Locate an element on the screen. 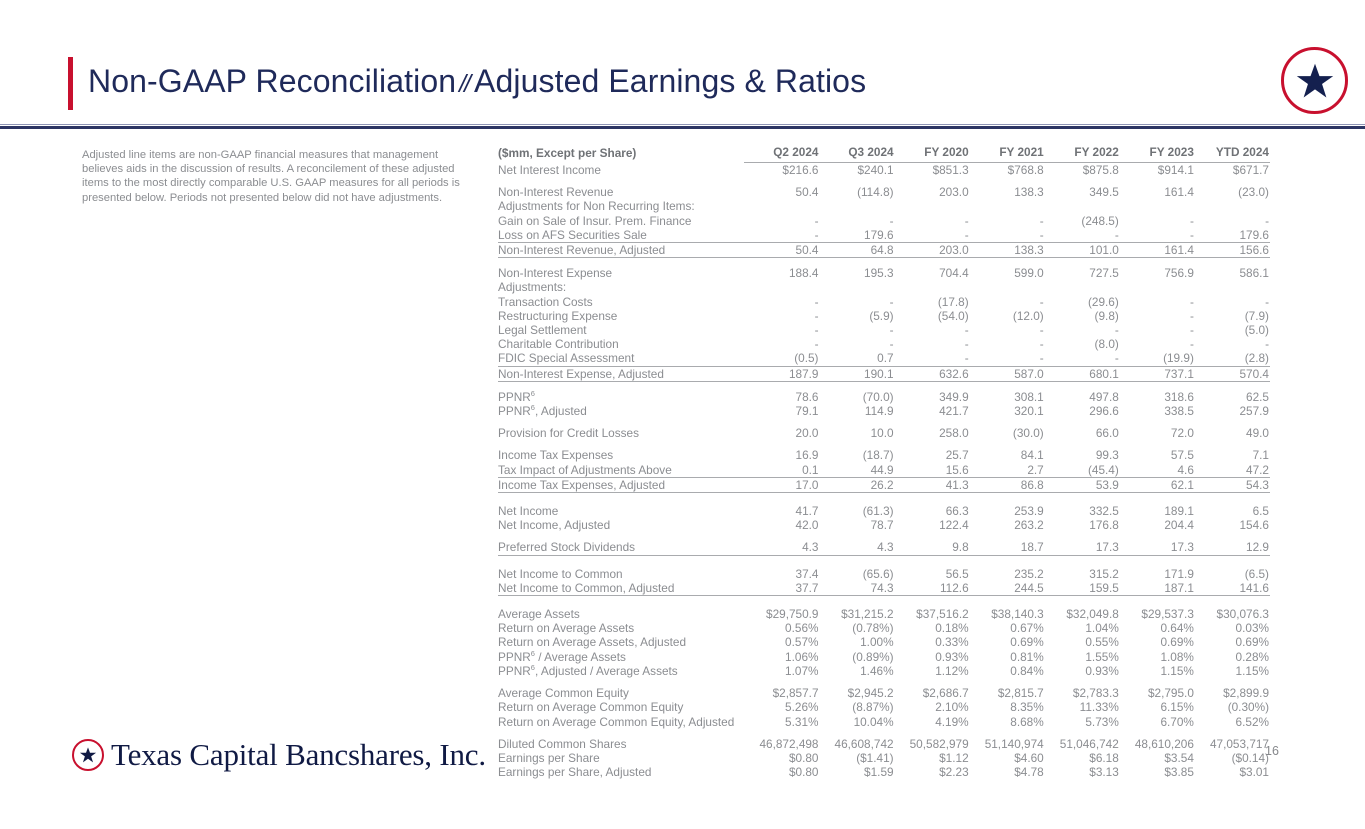 Image resolution: width=1365 pixels, height=829 pixels. table-cell: 0.56% is located at coordinates (802, 628).